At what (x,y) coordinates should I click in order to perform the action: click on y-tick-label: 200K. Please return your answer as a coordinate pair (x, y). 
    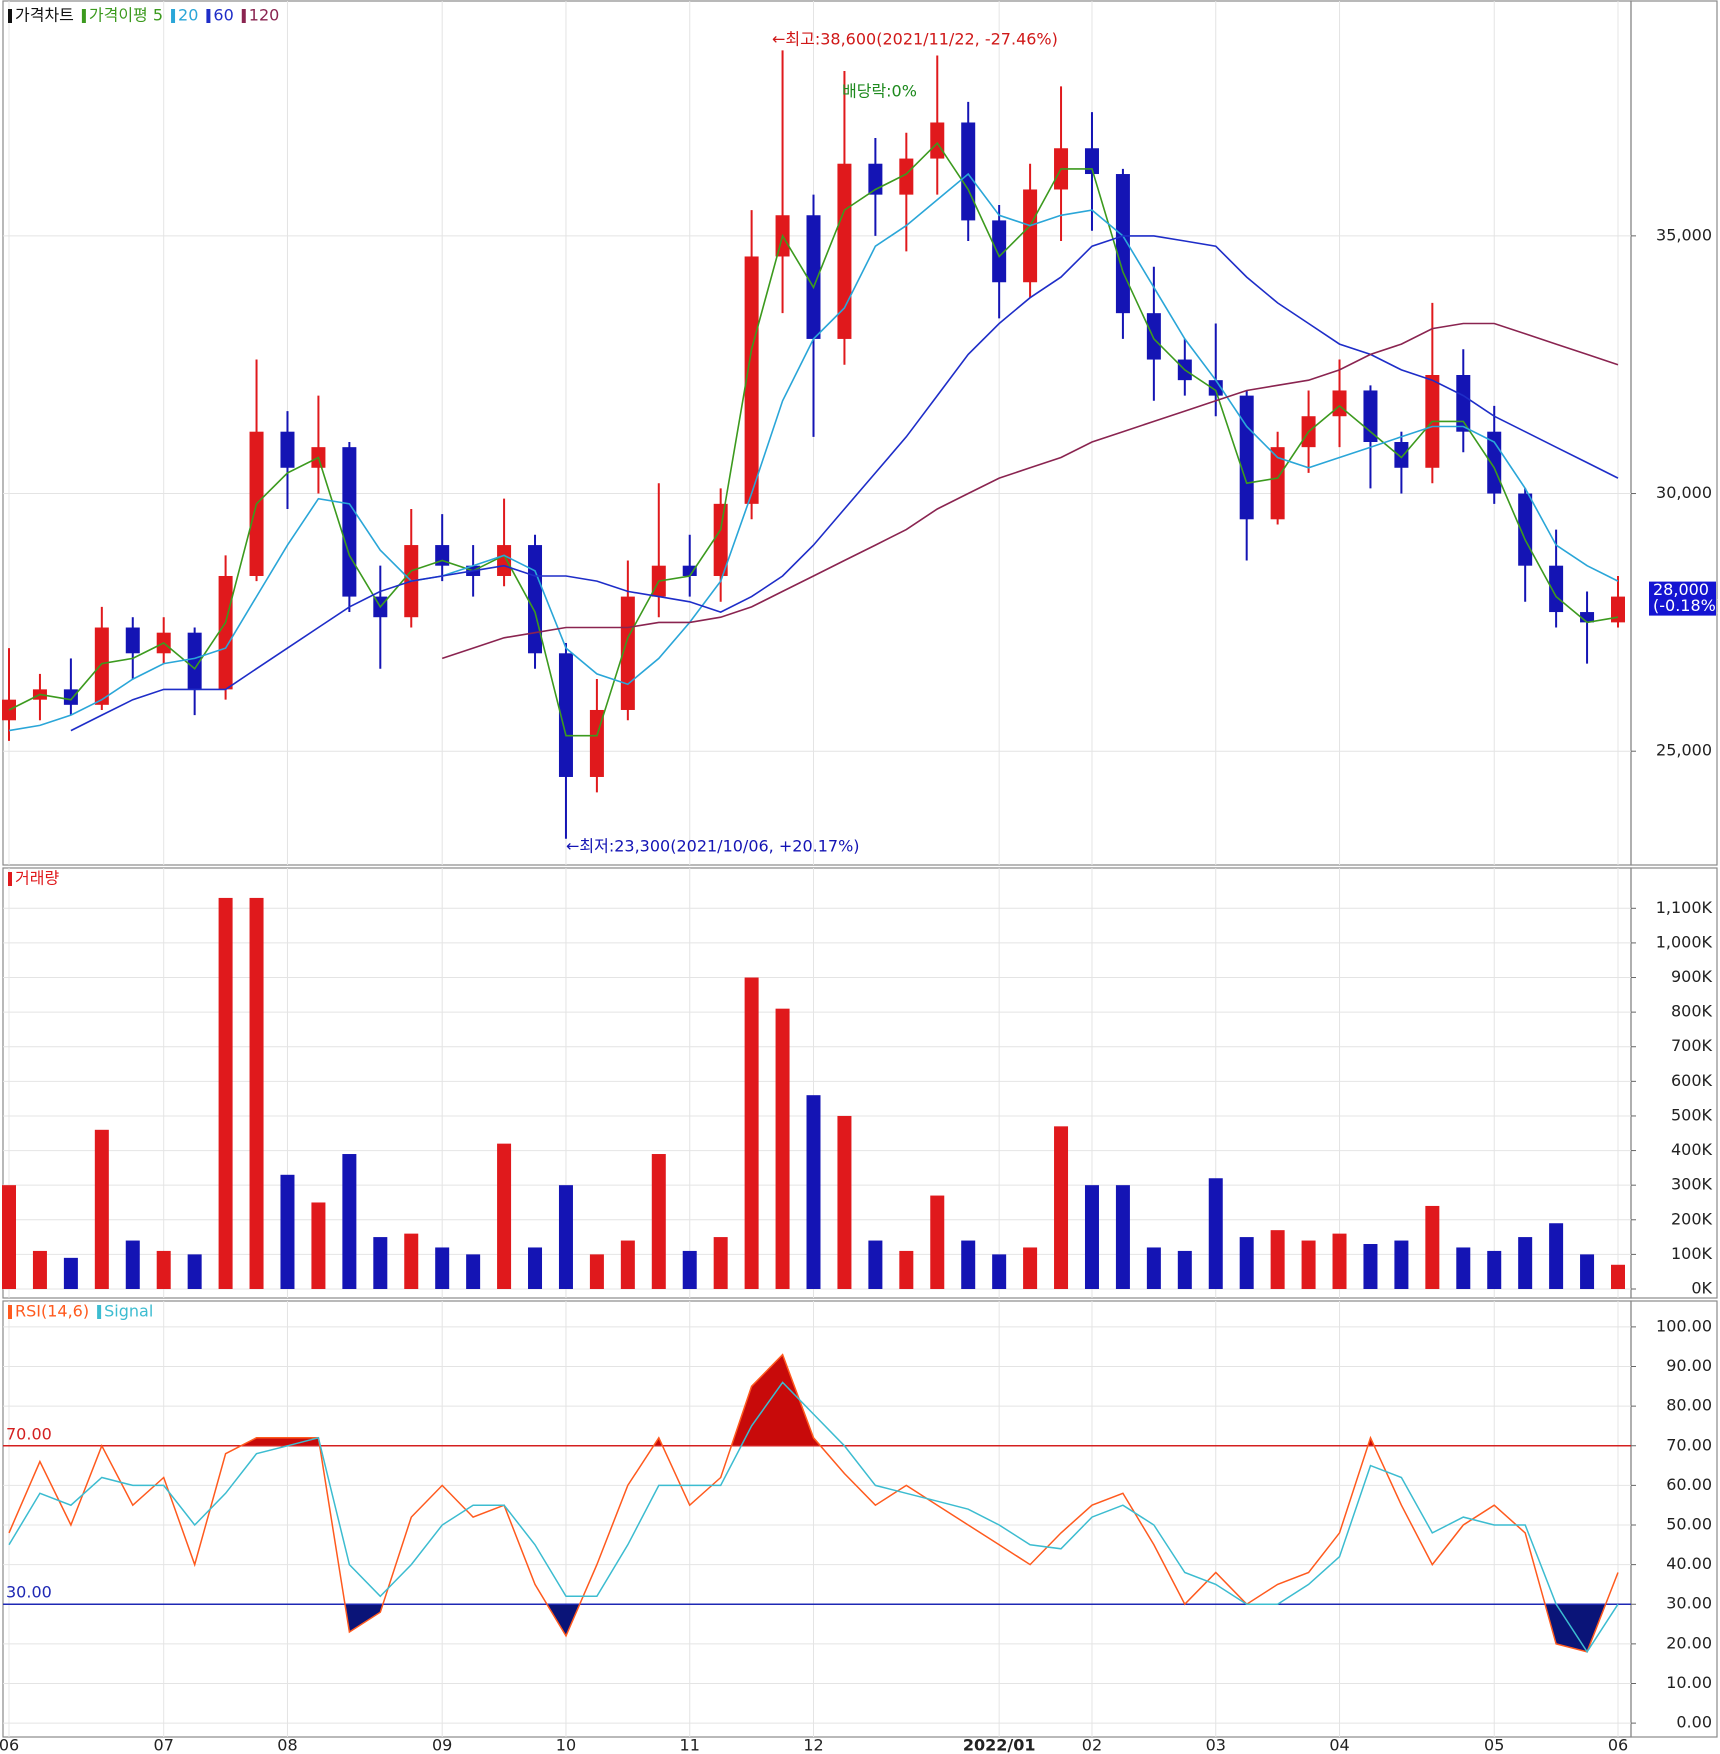
    Looking at the image, I should click on (1692, 1218).